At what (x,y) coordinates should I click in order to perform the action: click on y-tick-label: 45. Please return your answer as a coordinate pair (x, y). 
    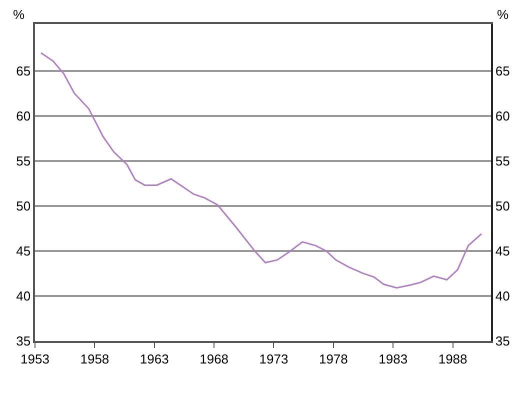
    Looking at the image, I should click on (23, 250).